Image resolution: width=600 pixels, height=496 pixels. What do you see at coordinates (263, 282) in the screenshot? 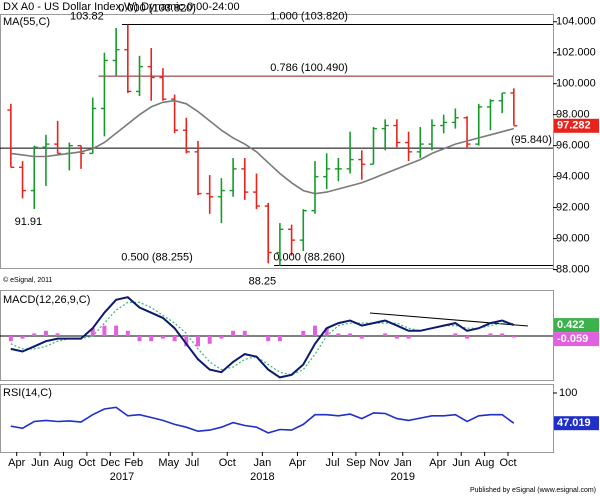
I see `annotation: 88.25` at bounding box center [263, 282].